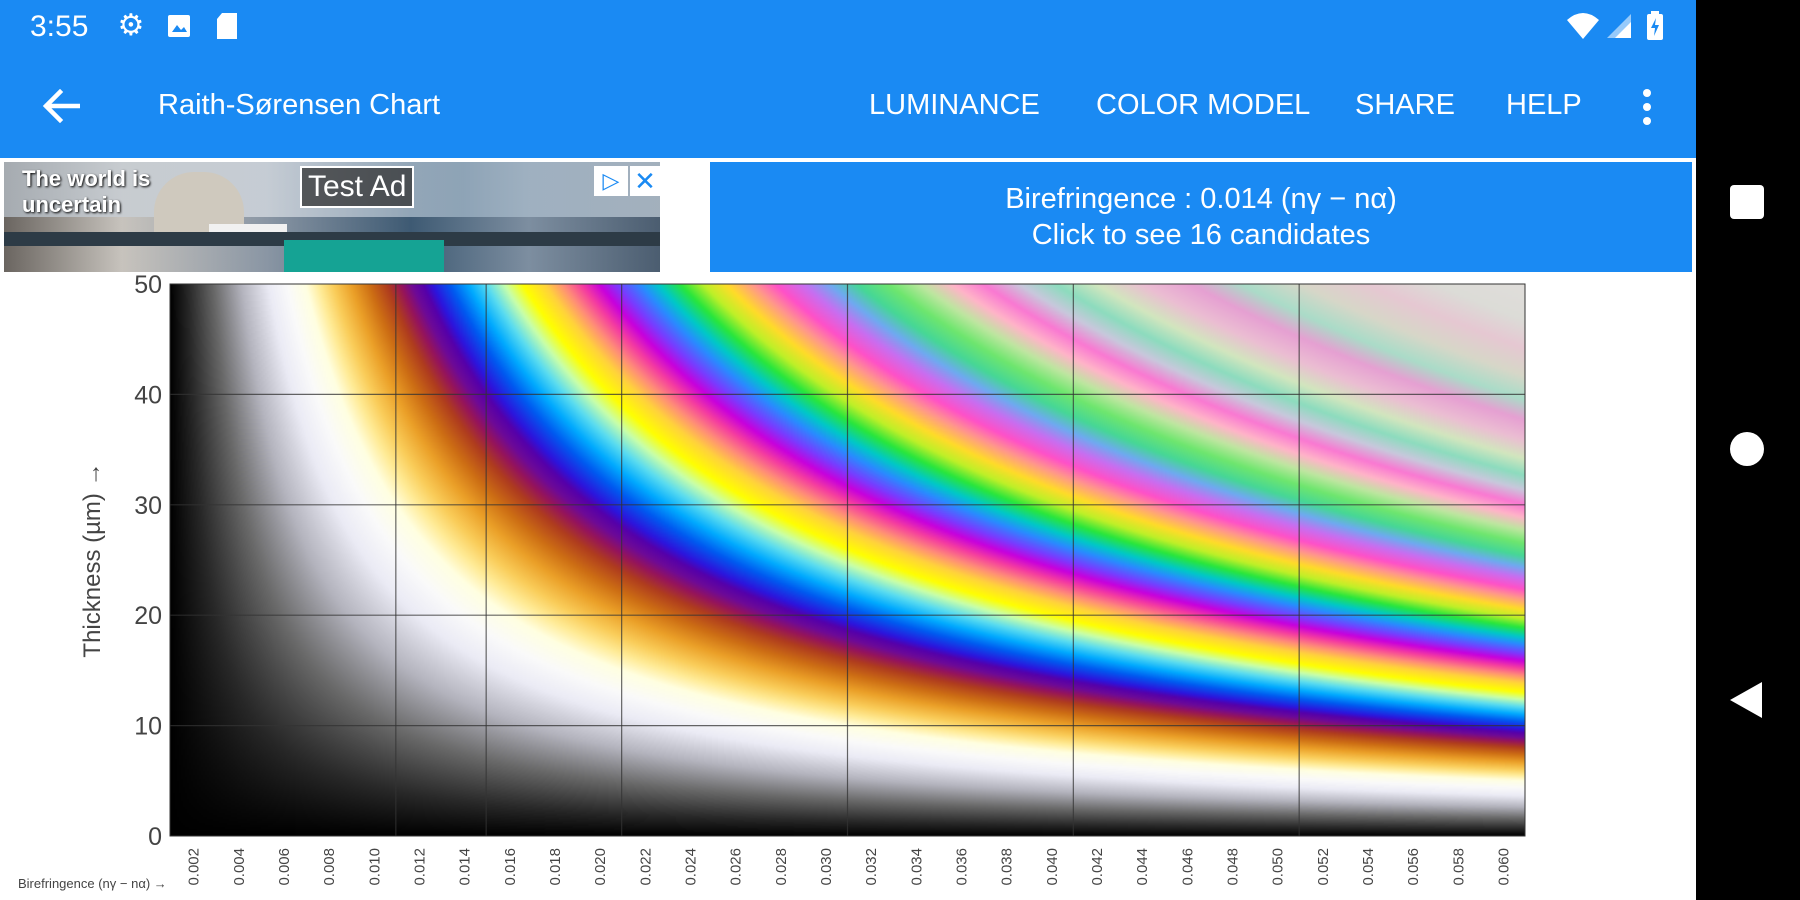 Image resolution: width=1800 pixels, height=900 pixels. I want to click on color-model-button: COLOR MODEL, so click(1203, 105).